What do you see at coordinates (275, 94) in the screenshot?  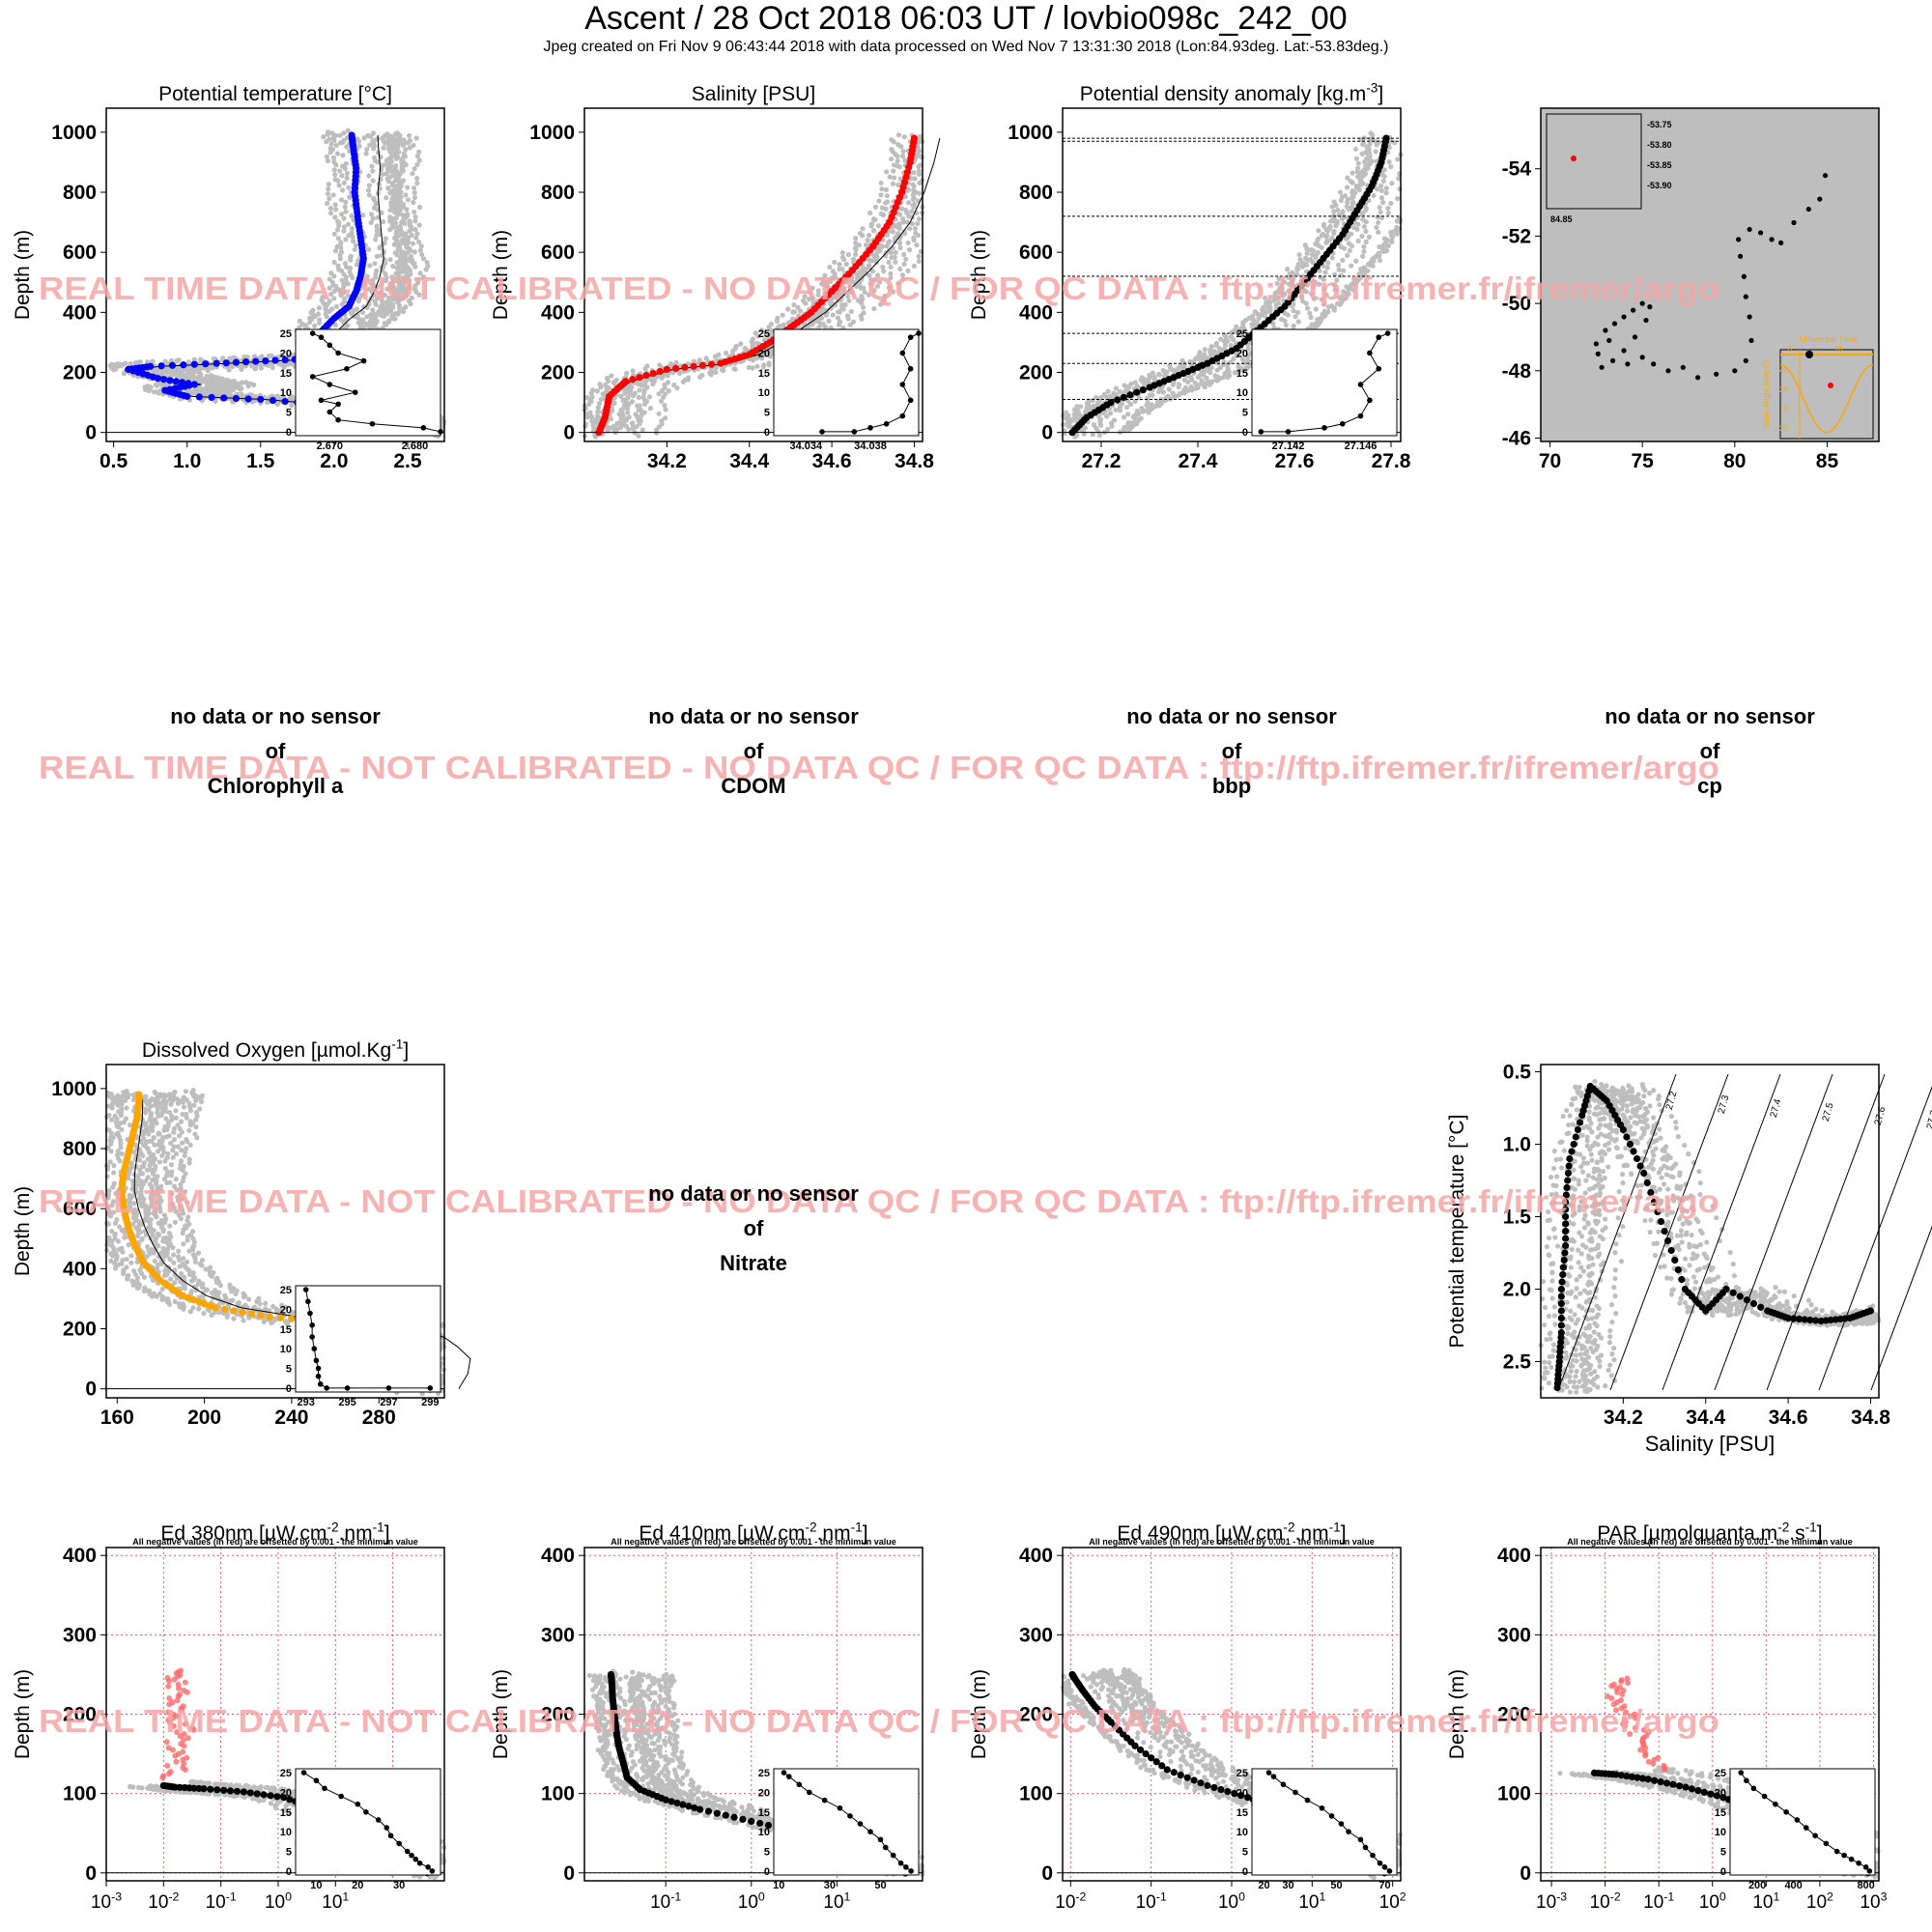 I see `chart-title: Potential temperature [°C]` at bounding box center [275, 94].